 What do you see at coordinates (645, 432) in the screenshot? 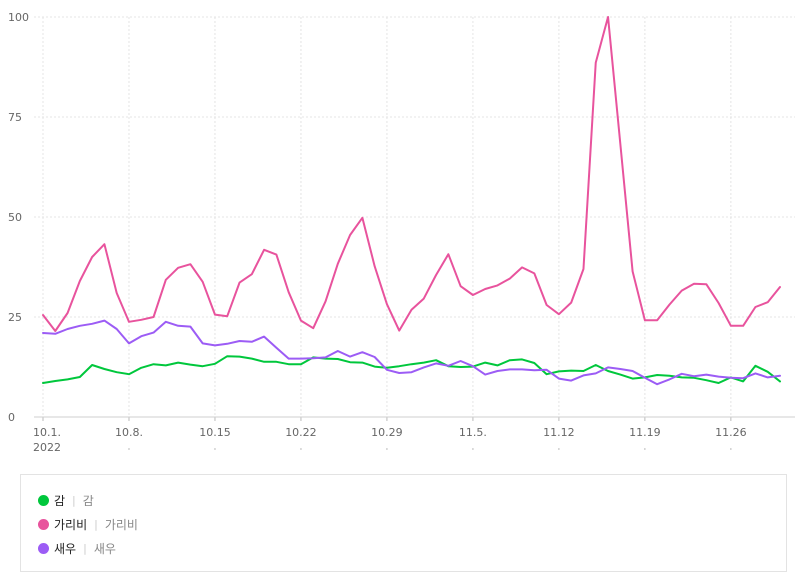
I see `x-tick-label: 11.19` at bounding box center [645, 432].